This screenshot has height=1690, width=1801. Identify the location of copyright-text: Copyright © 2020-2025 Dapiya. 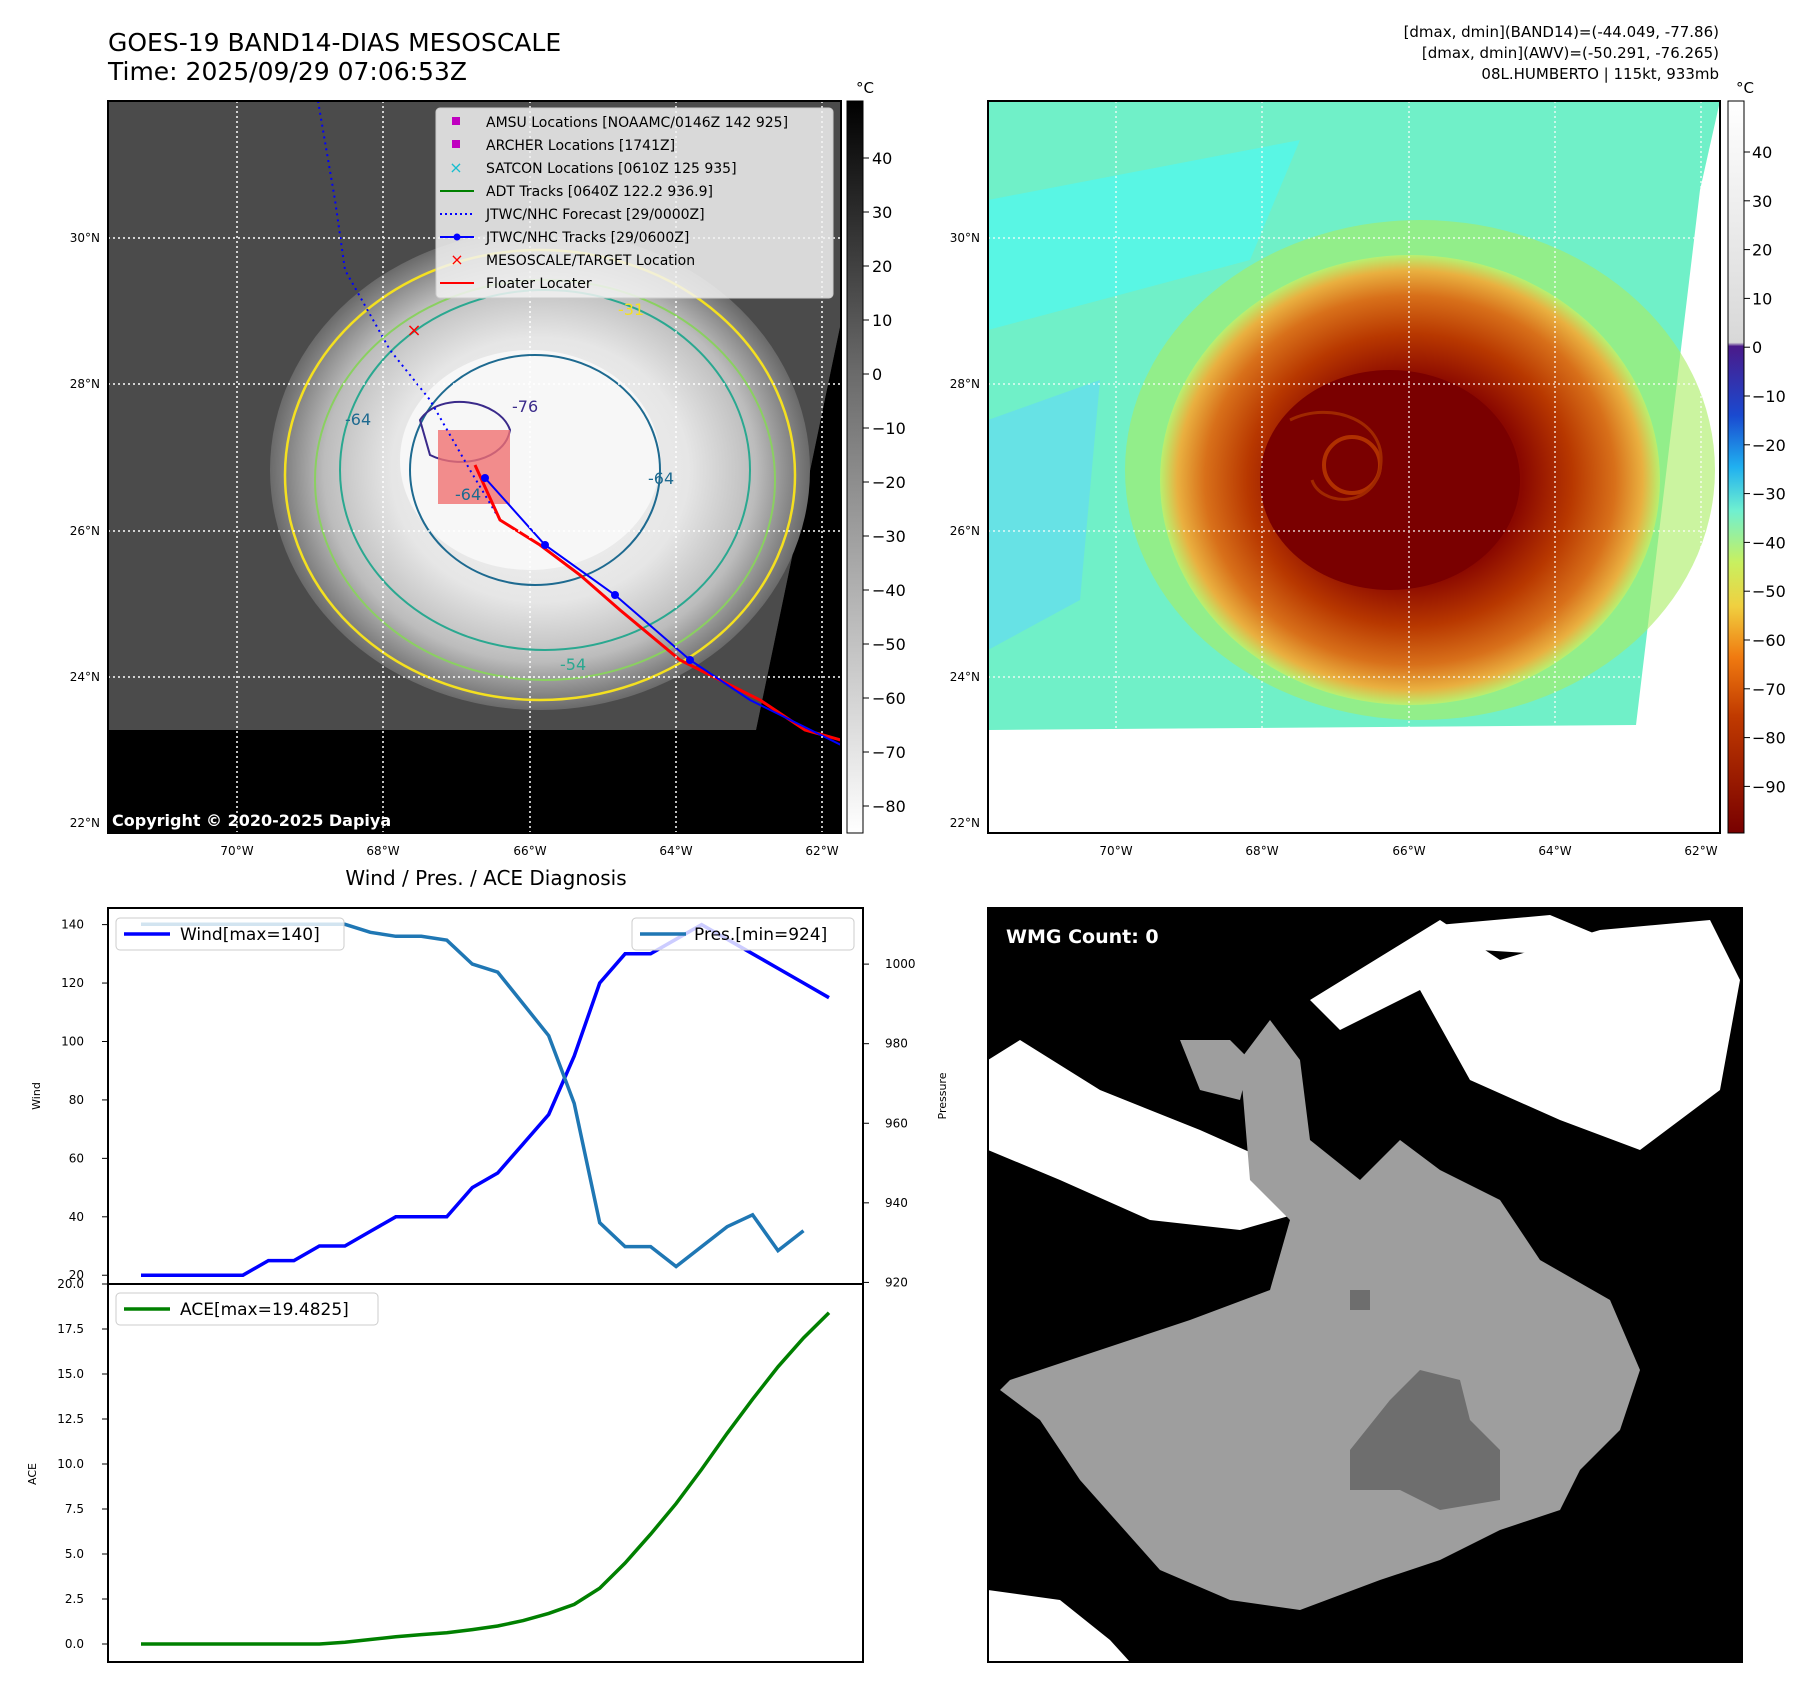
(251, 820).